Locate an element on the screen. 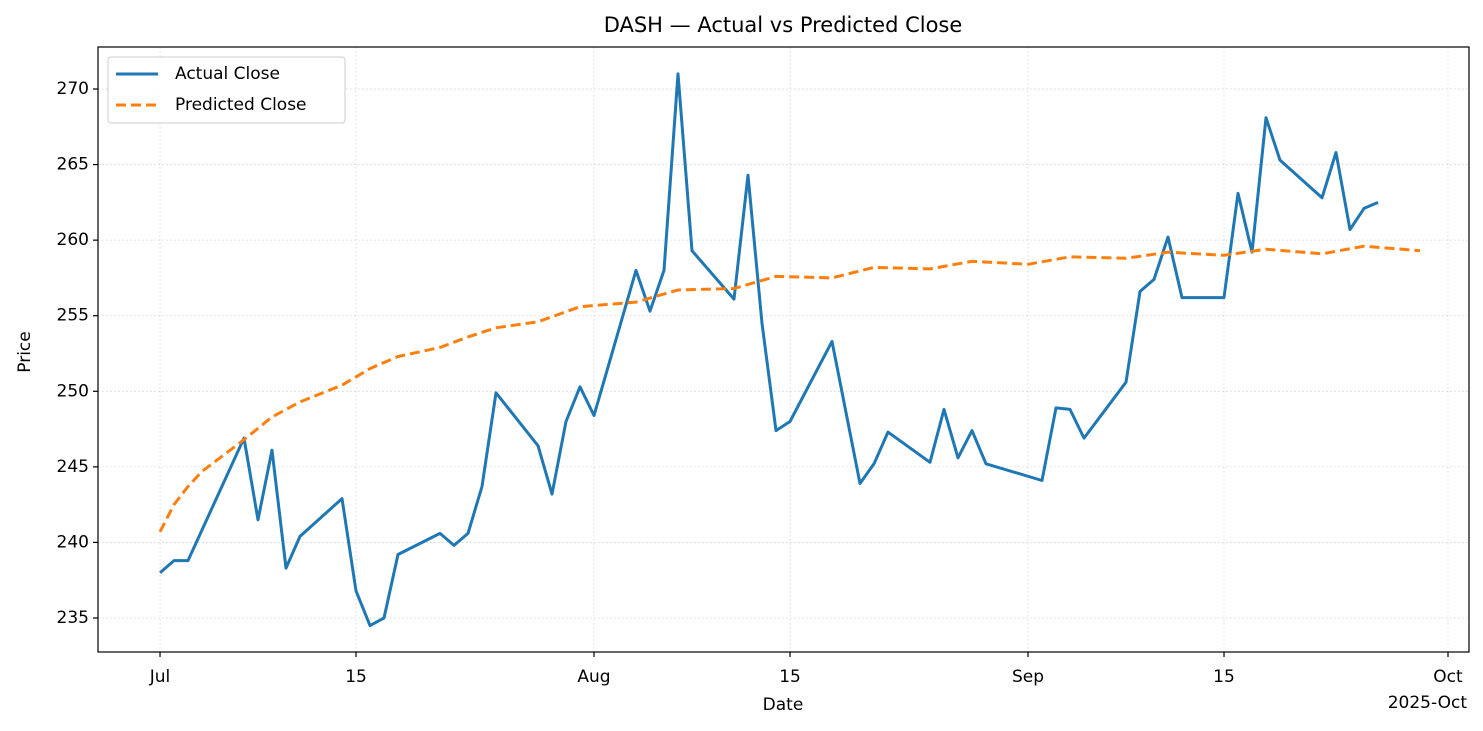  x-offset-label: 2025-Oct is located at coordinates (1428, 703).